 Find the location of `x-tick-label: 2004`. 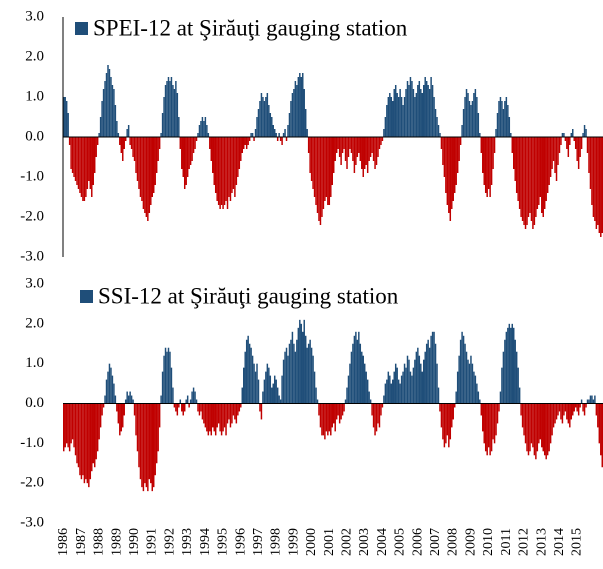

x-tick-label: 2004 is located at coordinates (382, 542).